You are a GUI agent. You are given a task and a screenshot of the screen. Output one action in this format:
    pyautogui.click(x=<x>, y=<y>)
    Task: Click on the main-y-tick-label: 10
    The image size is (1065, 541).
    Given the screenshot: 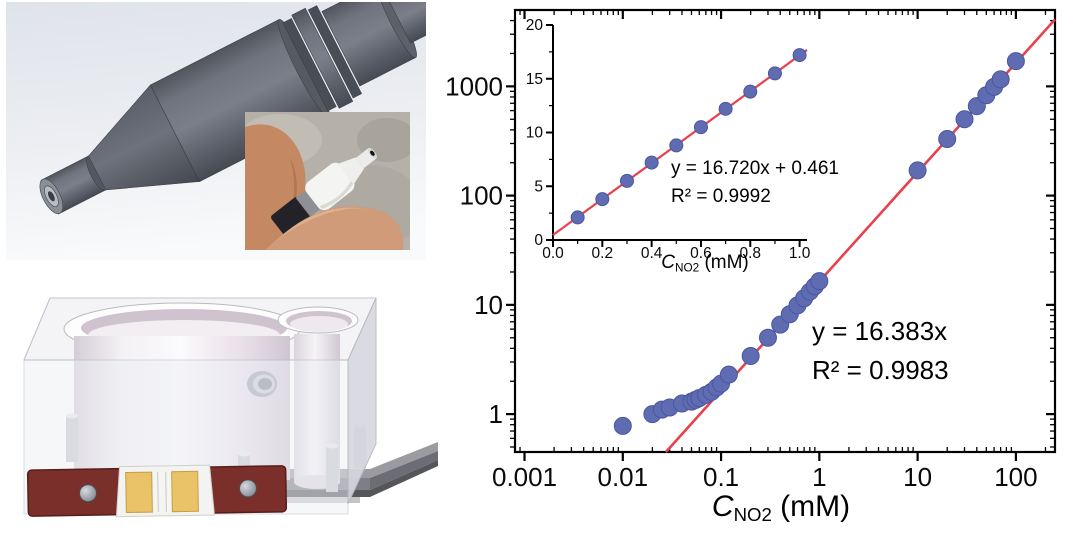 What is the action you would take?
    pyautogui.click(x=488, y=305)
    